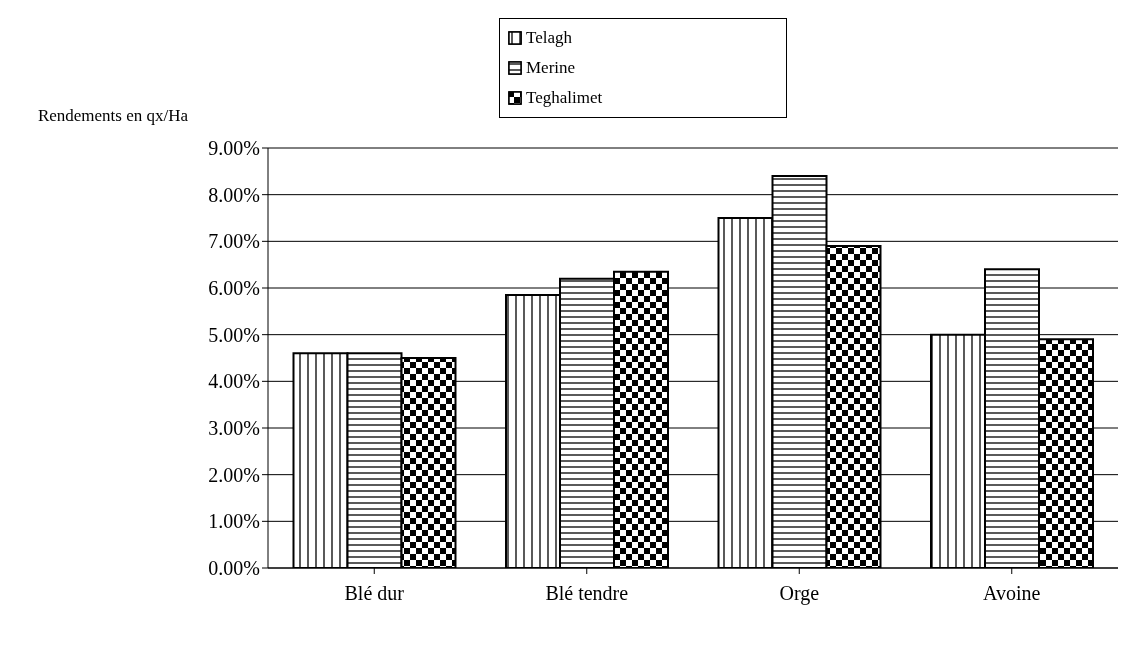 This screenshot has height=647, width=1146. Describe the element at coordinates (374, 593) in the screenshot. I see `x-tick-label: Blé dur` at that location.